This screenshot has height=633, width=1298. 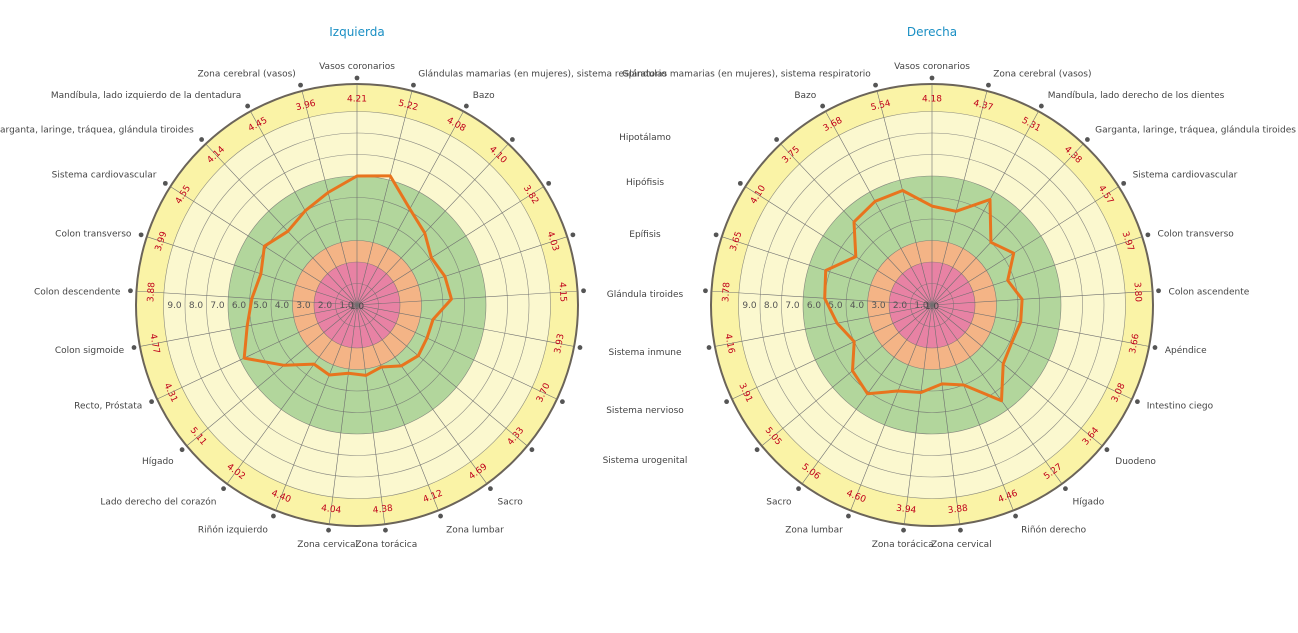 What do you see at coordinates (511, 502) in the screenshot?
I see `axis-label: Sacro` at bounding box center [511, 502].